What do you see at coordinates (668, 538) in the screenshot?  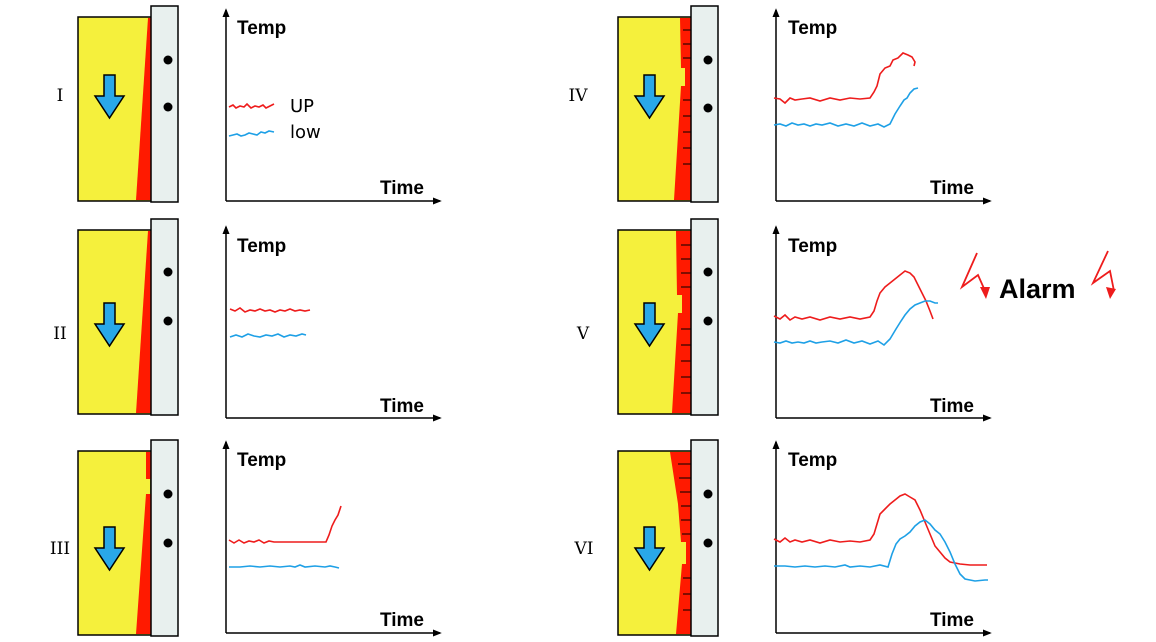 I see `stage-6-vessel` at bounding box center [668, 538].